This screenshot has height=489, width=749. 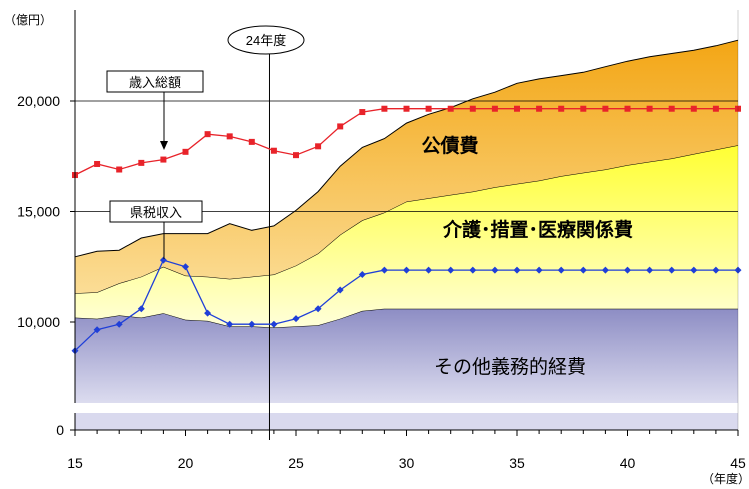 What do you see at coordinates (38, 212) in the screenshot?
I see `y-tick-label: 15,000` at bounding box center [38, 212].